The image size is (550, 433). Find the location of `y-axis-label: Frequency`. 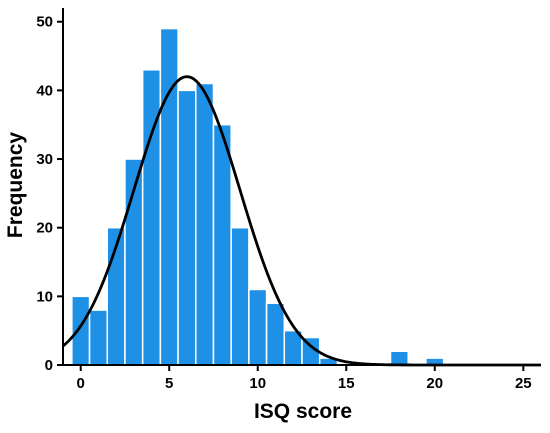

y-axis-label: Frequency is located at coordinates (15, 185).